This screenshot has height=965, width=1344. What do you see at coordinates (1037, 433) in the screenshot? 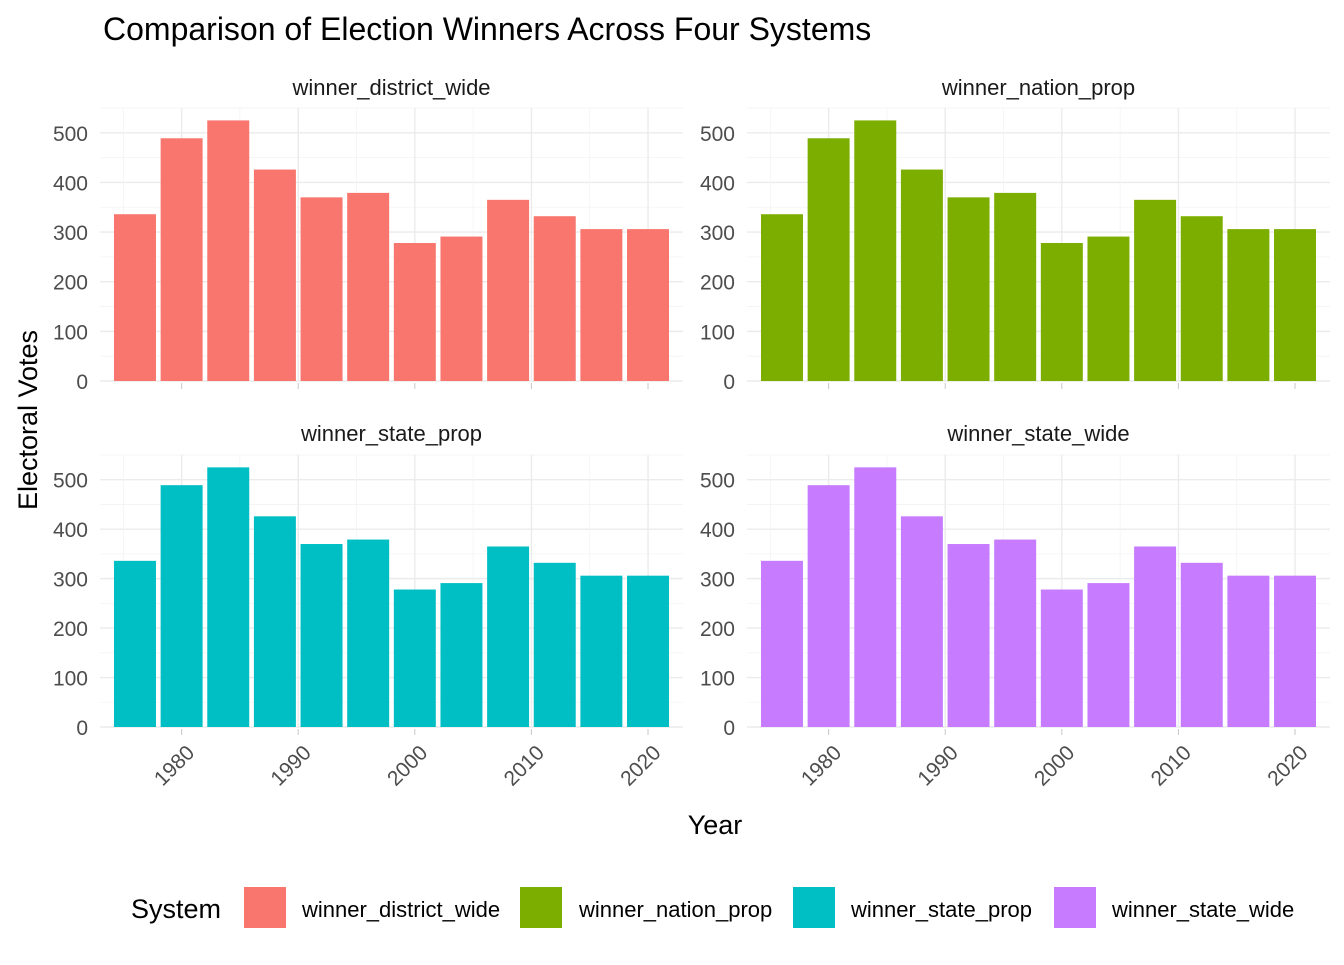
I see `facet-strip-label: winner_state_wide` at bounding box center [1037, 433].